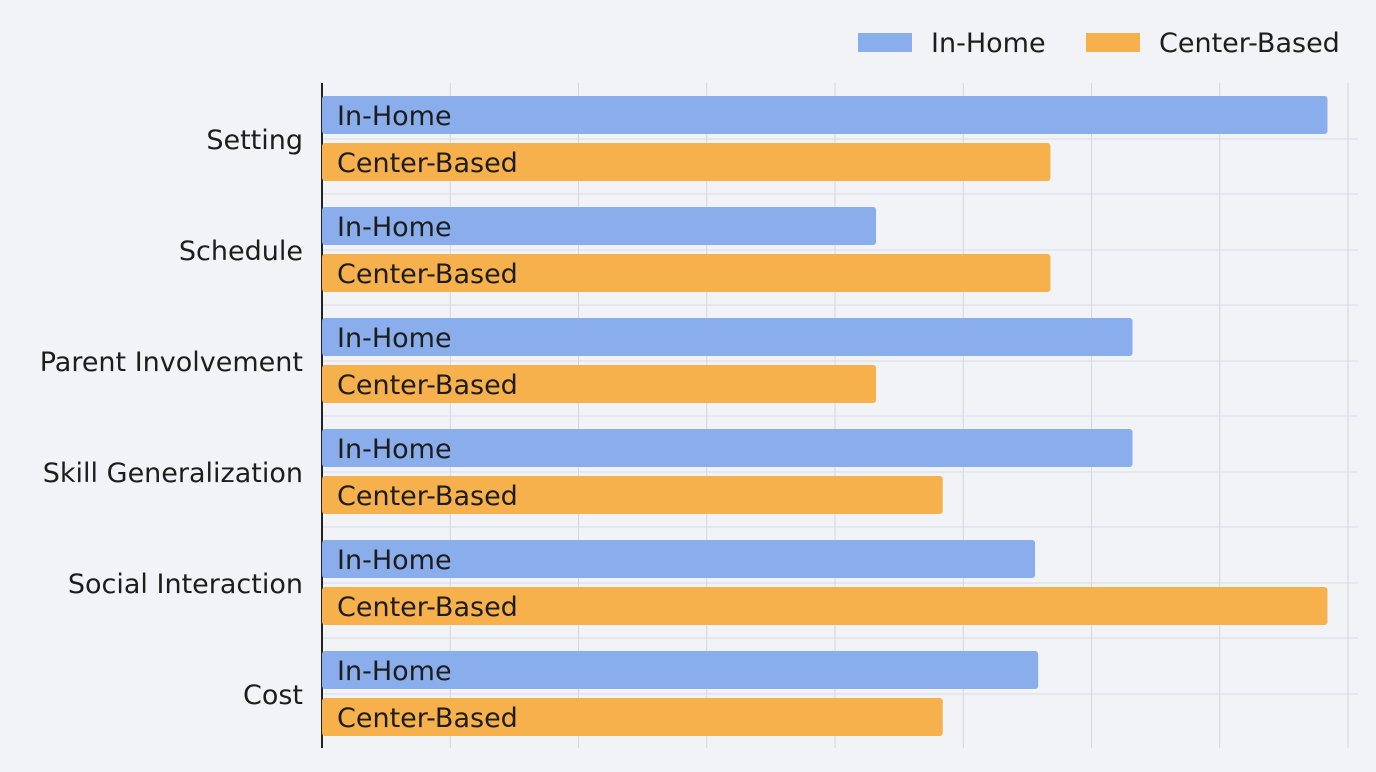 Image resolution: width=1376 pixels, height=772 pixels. Describe the element at coordinates (727, 337) in the screenshot. I see `bar-in-home-parent-involvement` at that location.